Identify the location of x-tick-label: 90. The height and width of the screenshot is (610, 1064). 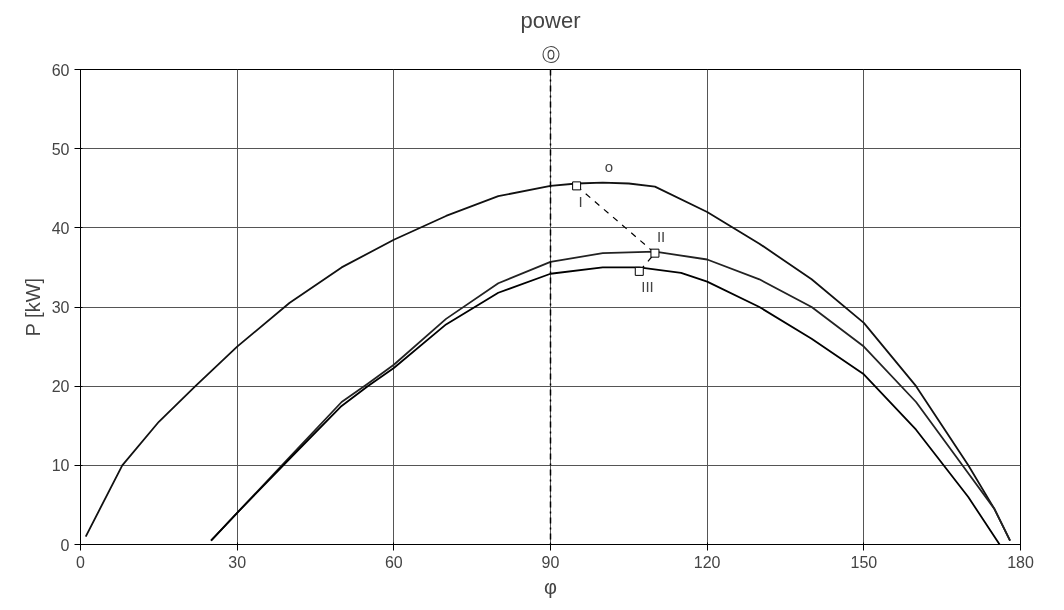
(550, 562).